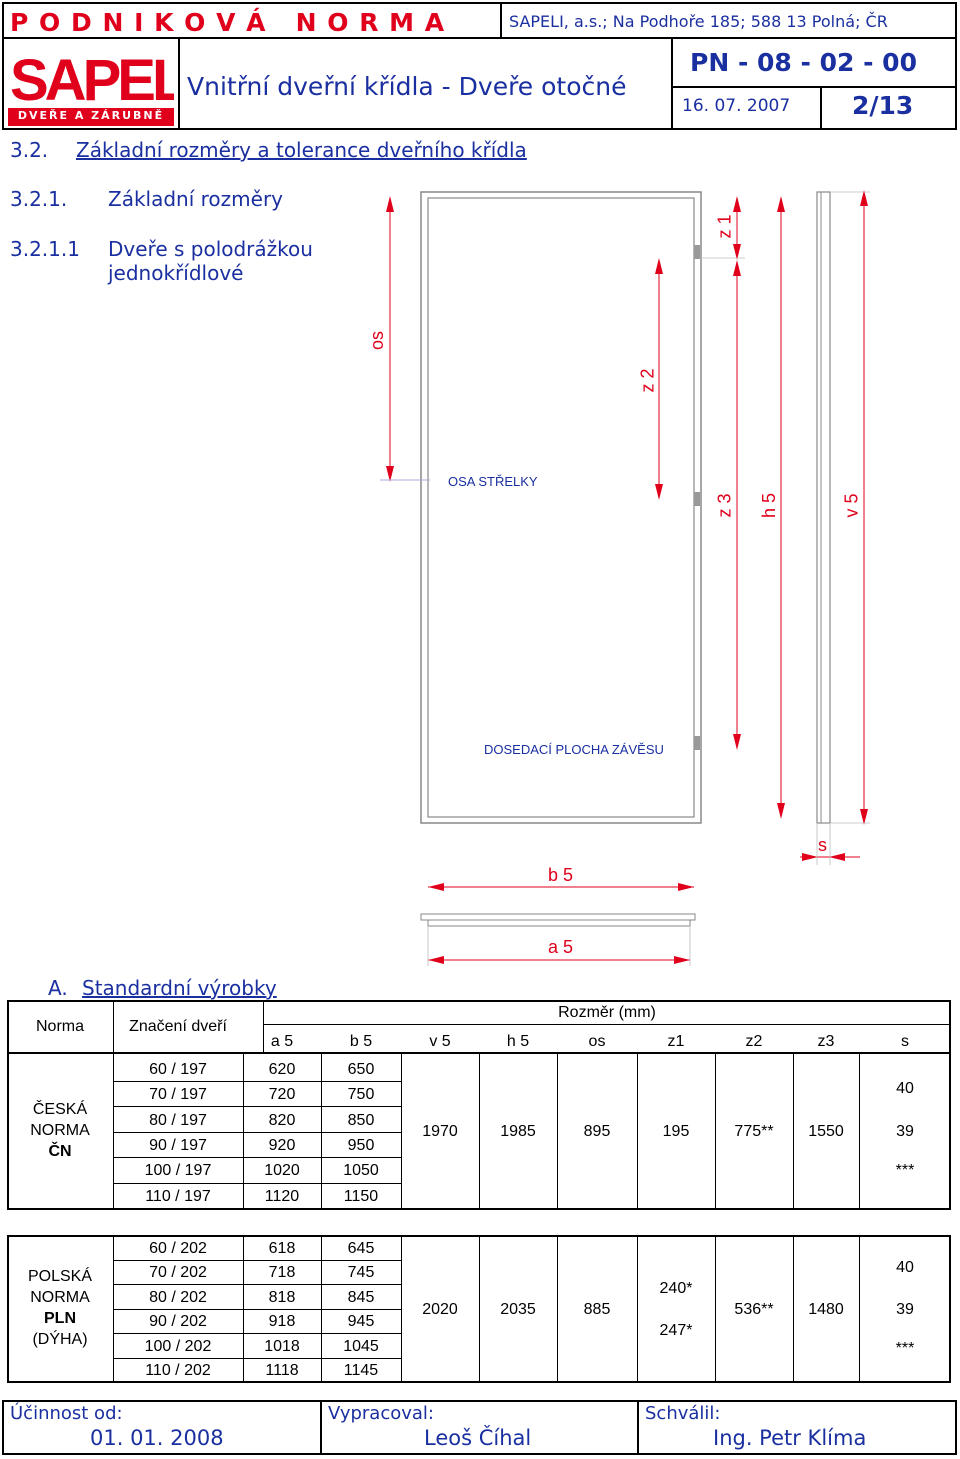 This screenshot has height=1459, width=960. I want to click on door-leaf-inner, so click(561, 507).